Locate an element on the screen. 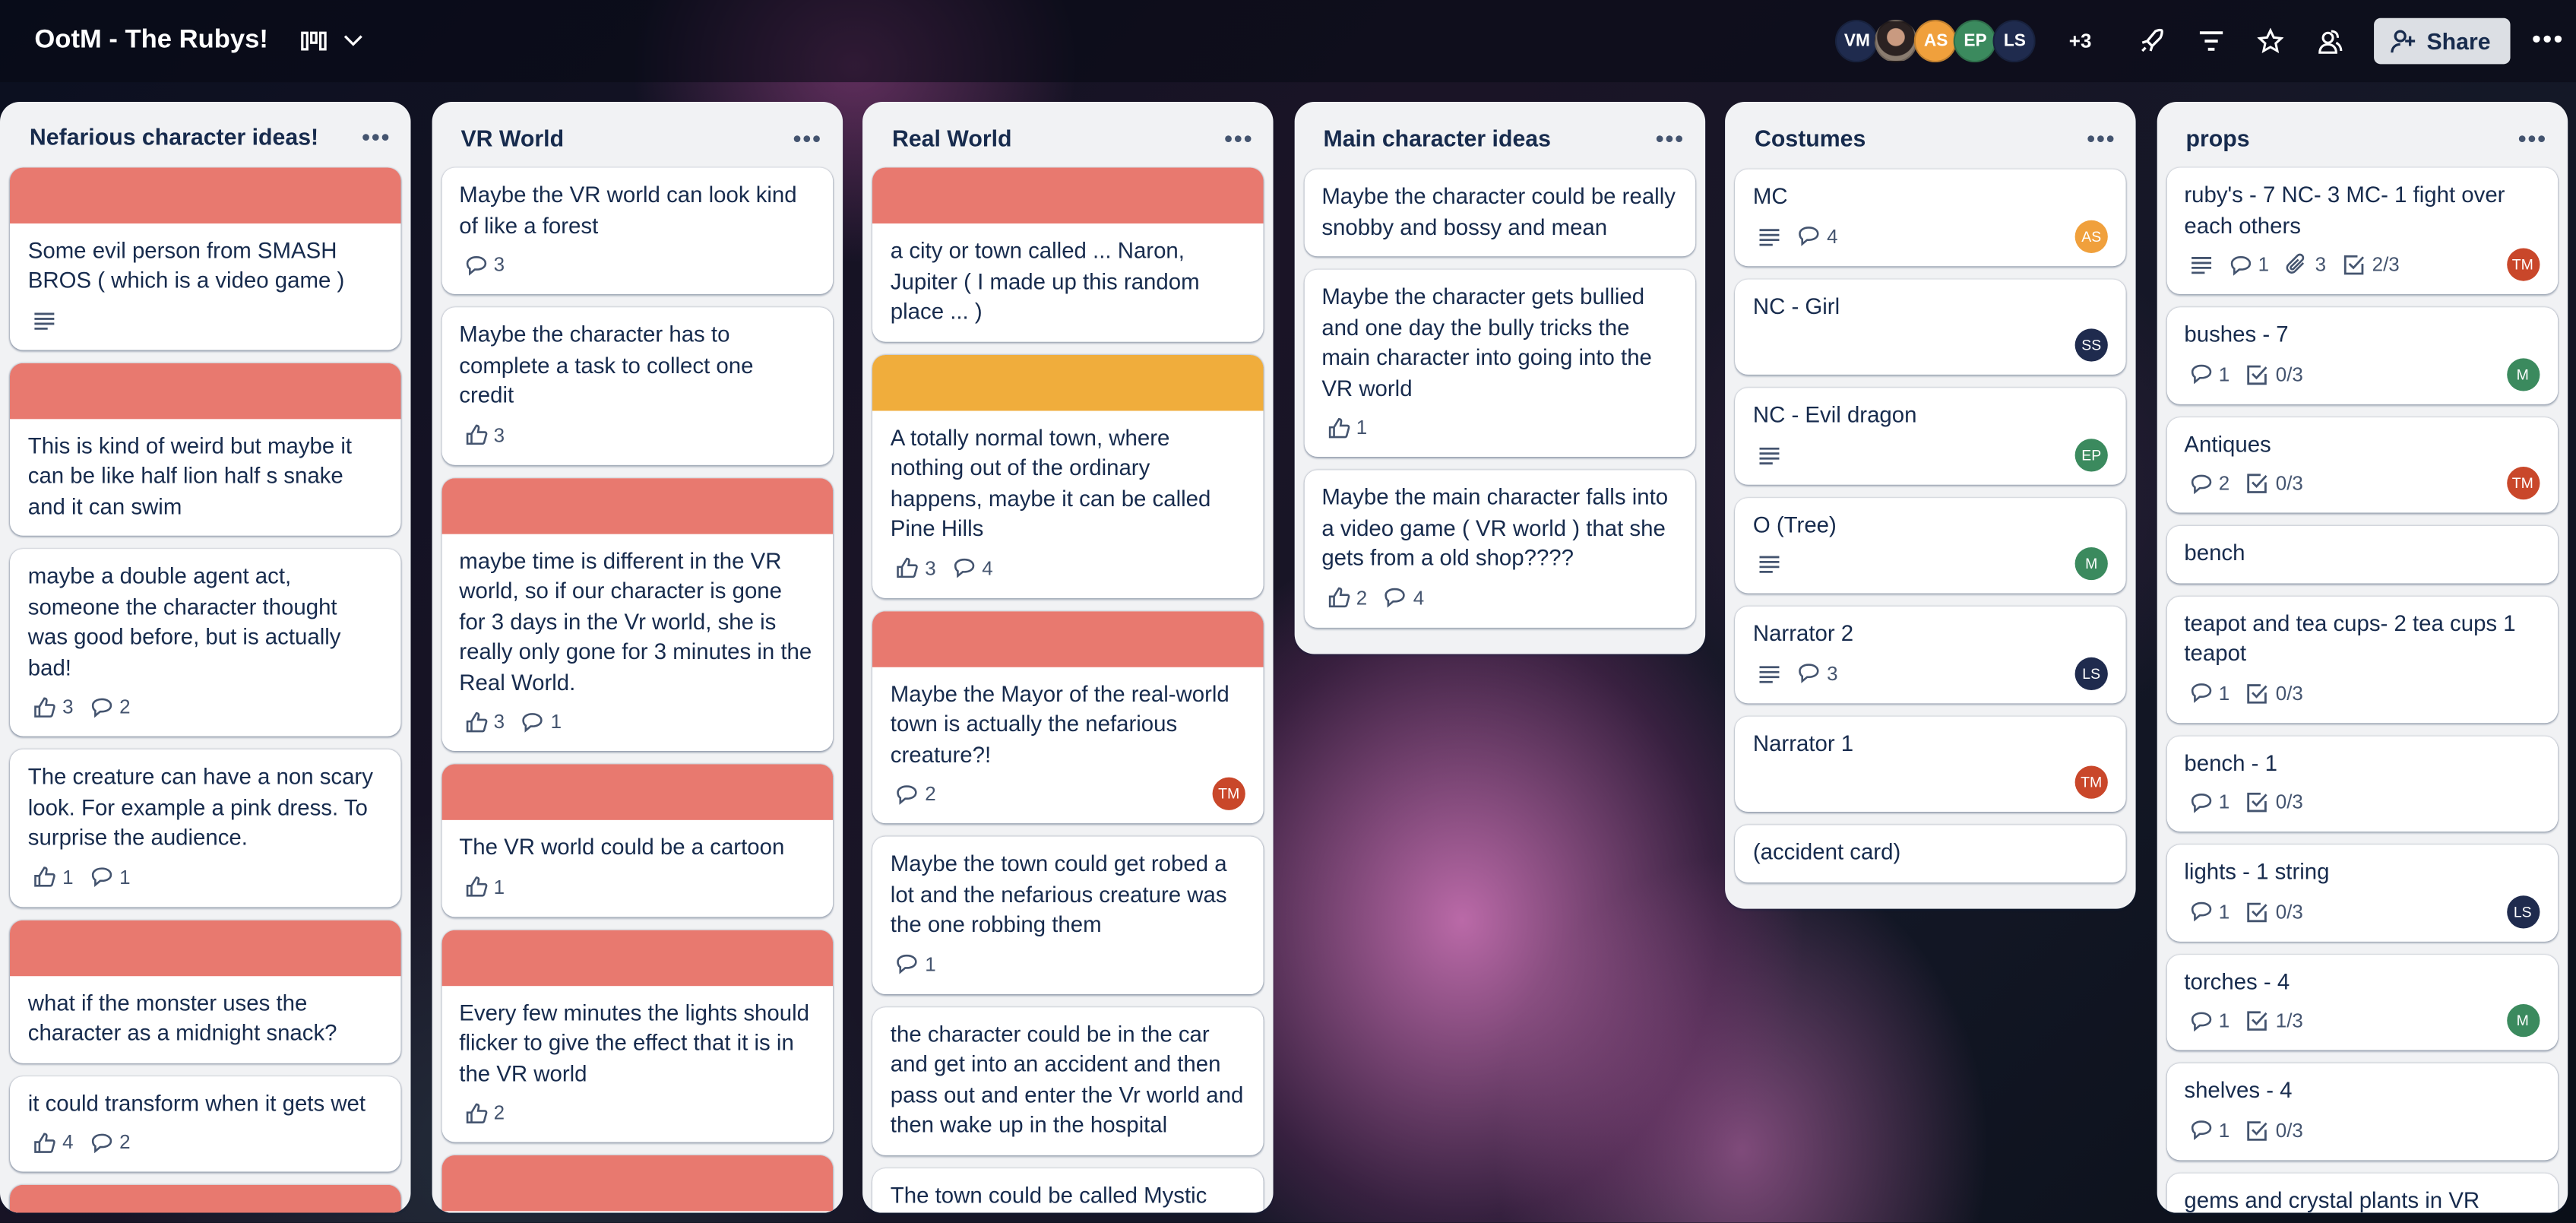 Image resolution: width=2576 pixels, height=1223 pixels. filter-icon is located at coordinates (2211, 41).